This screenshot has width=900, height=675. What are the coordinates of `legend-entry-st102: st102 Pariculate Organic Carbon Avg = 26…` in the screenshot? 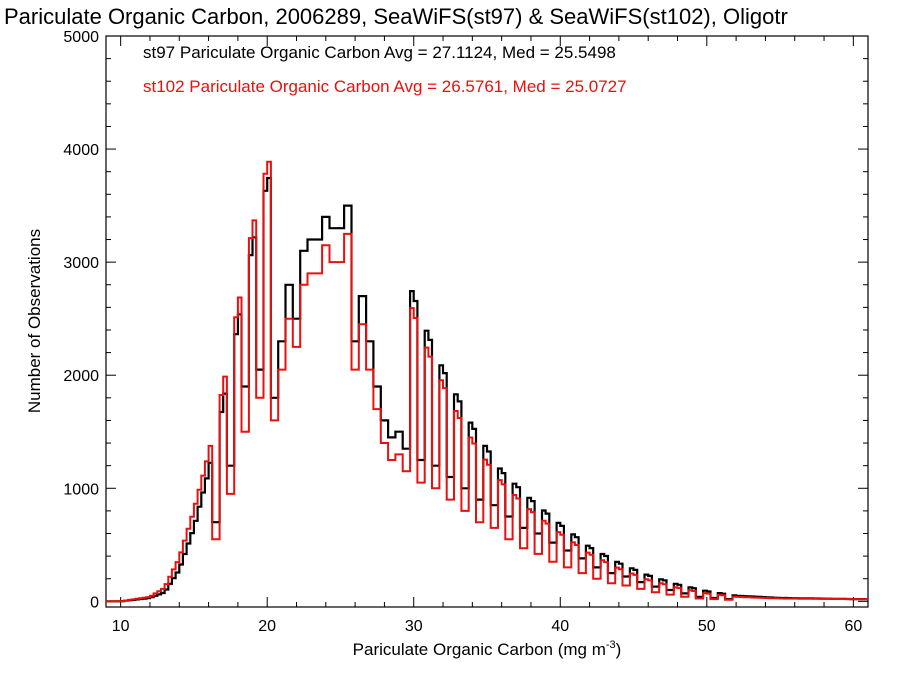 It's located at (385, 86).